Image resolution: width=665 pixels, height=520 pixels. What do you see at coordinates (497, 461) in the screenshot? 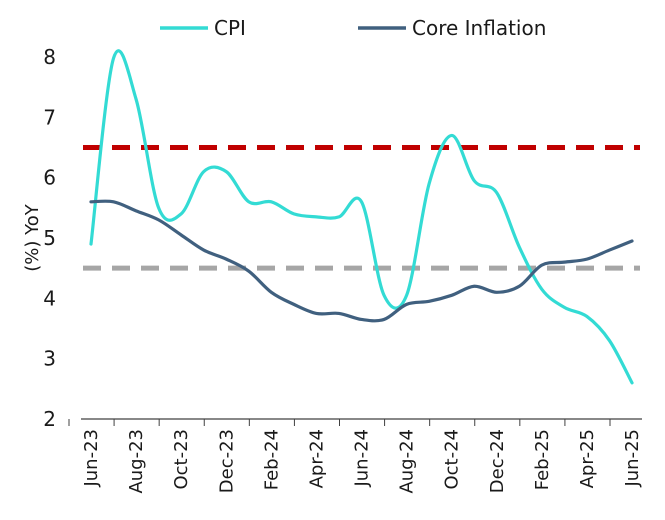
I see `x-tick-label: Dec-24` at bounding box center [497, 461].